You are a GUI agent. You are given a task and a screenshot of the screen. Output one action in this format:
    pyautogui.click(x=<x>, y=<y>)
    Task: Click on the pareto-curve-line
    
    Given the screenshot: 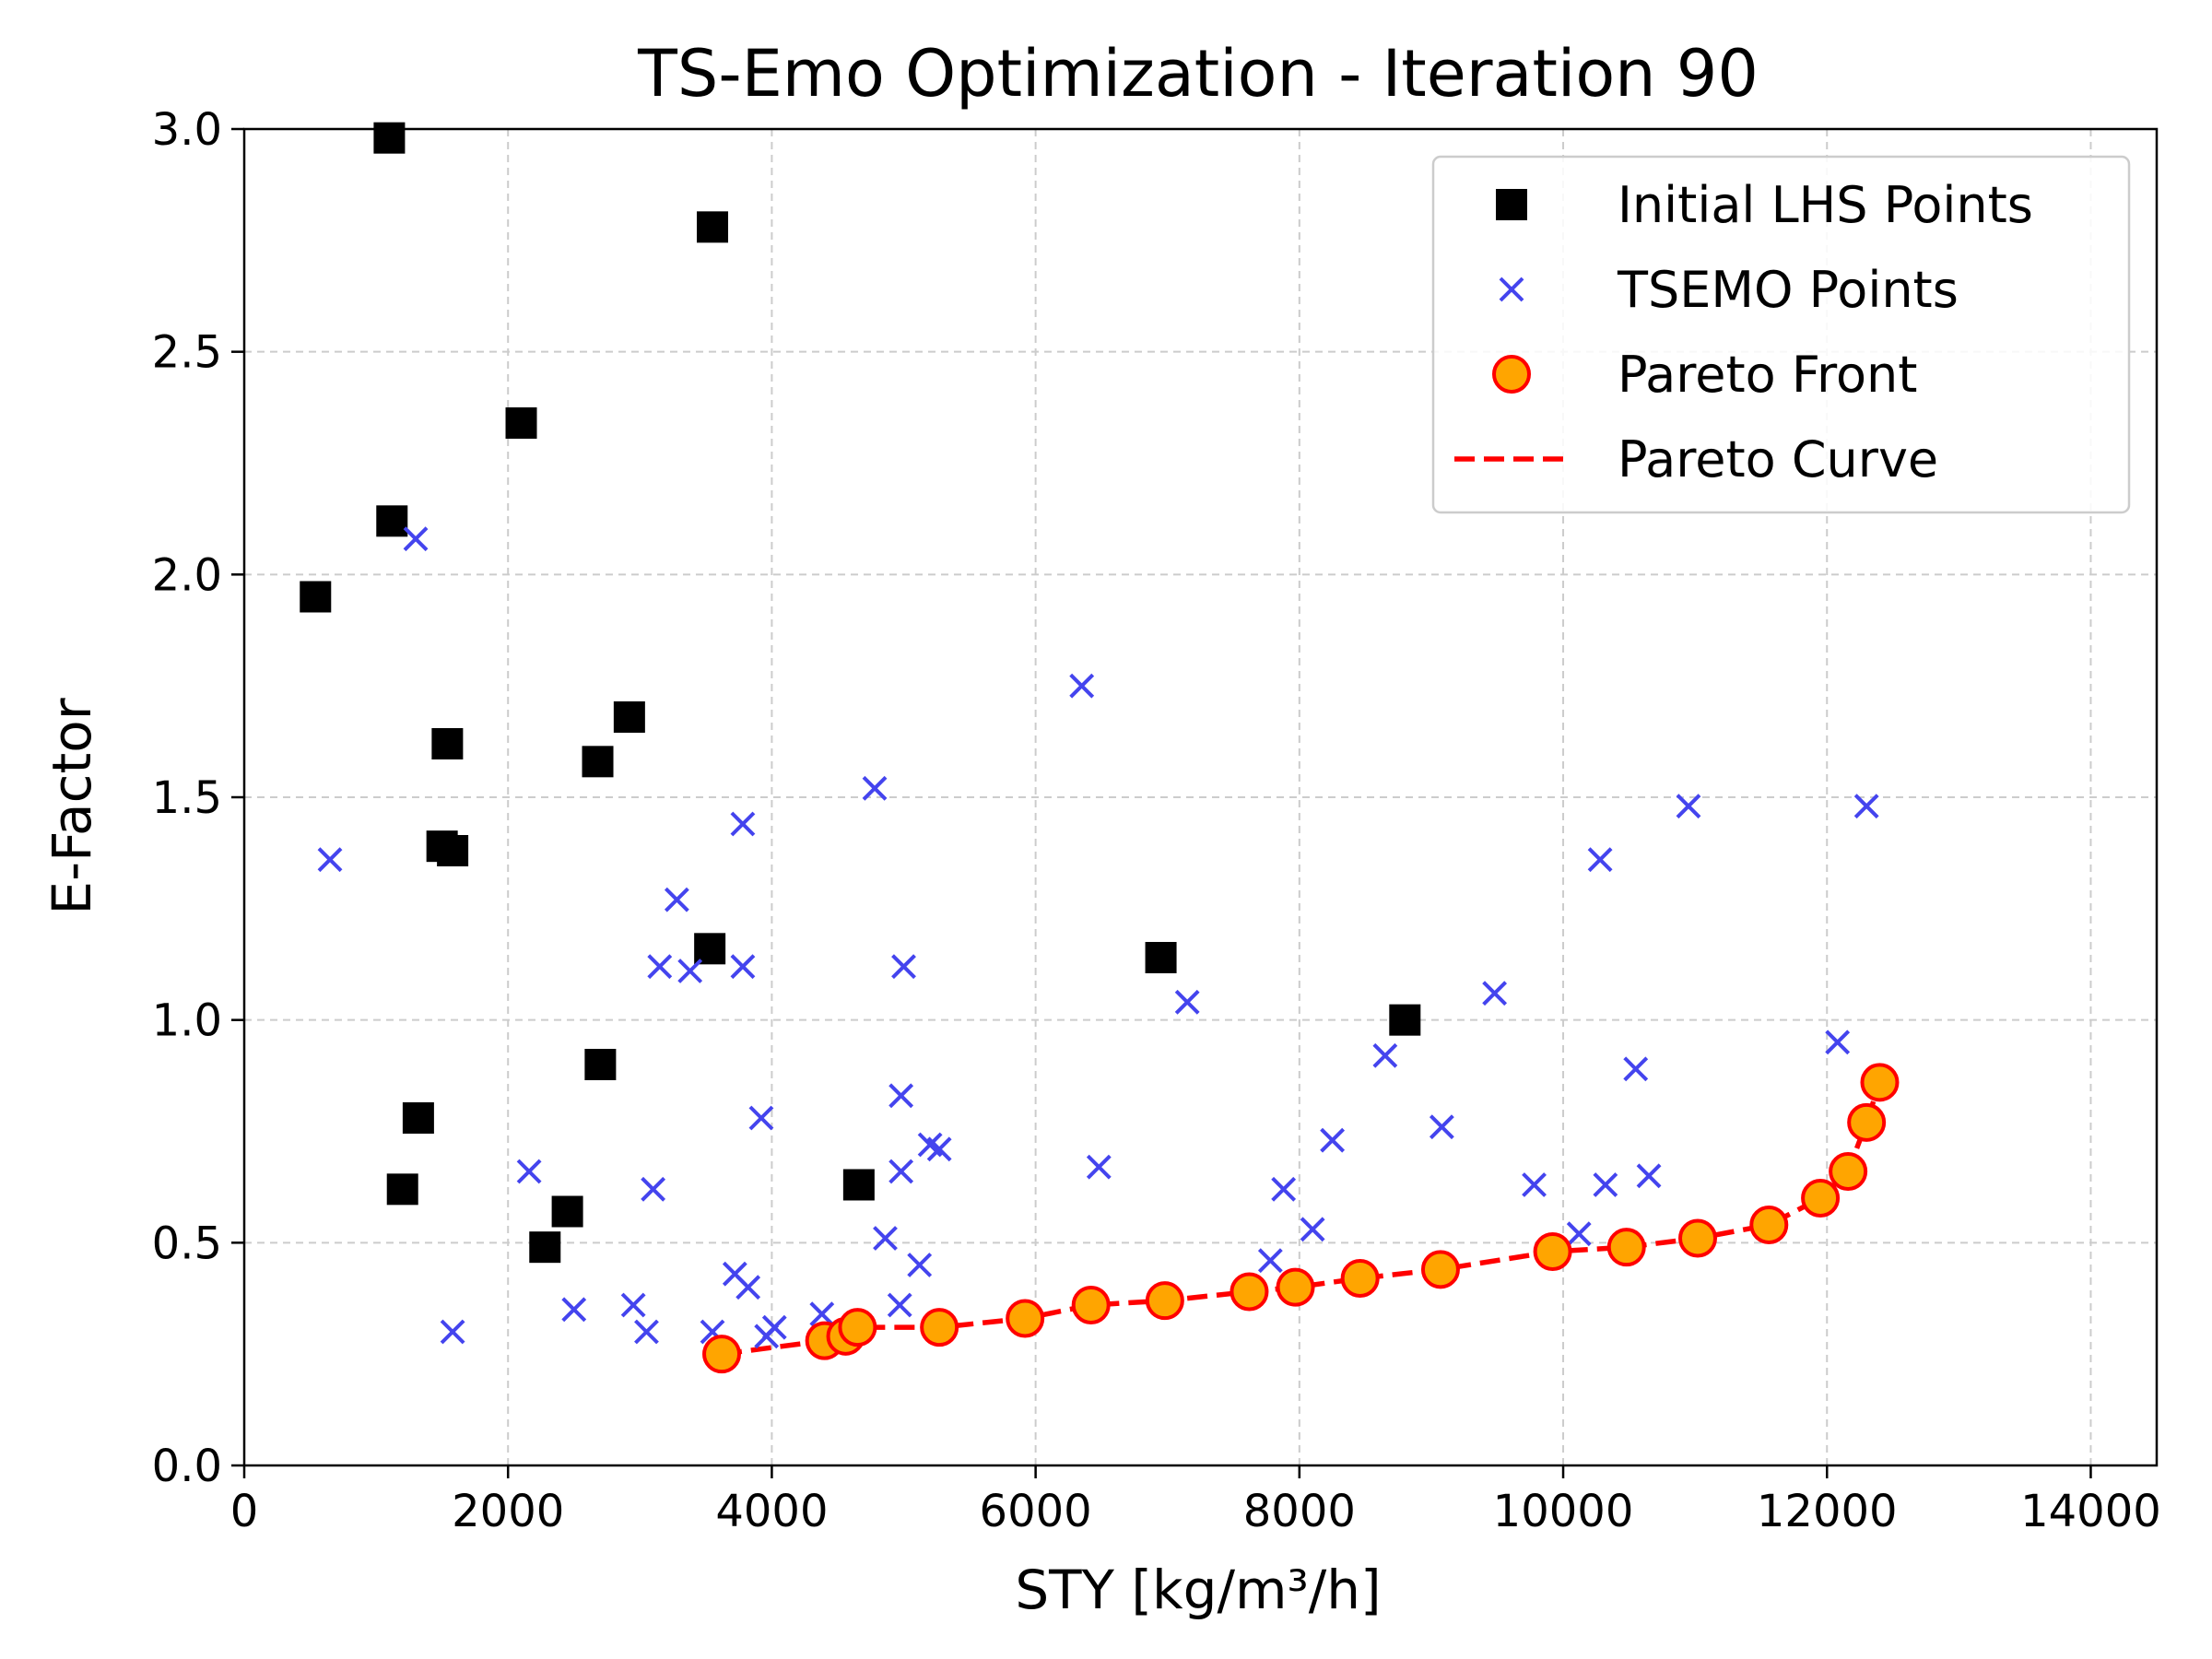 What is the action you would take?
    pyautogui.click(x=1302, y=1219)
    